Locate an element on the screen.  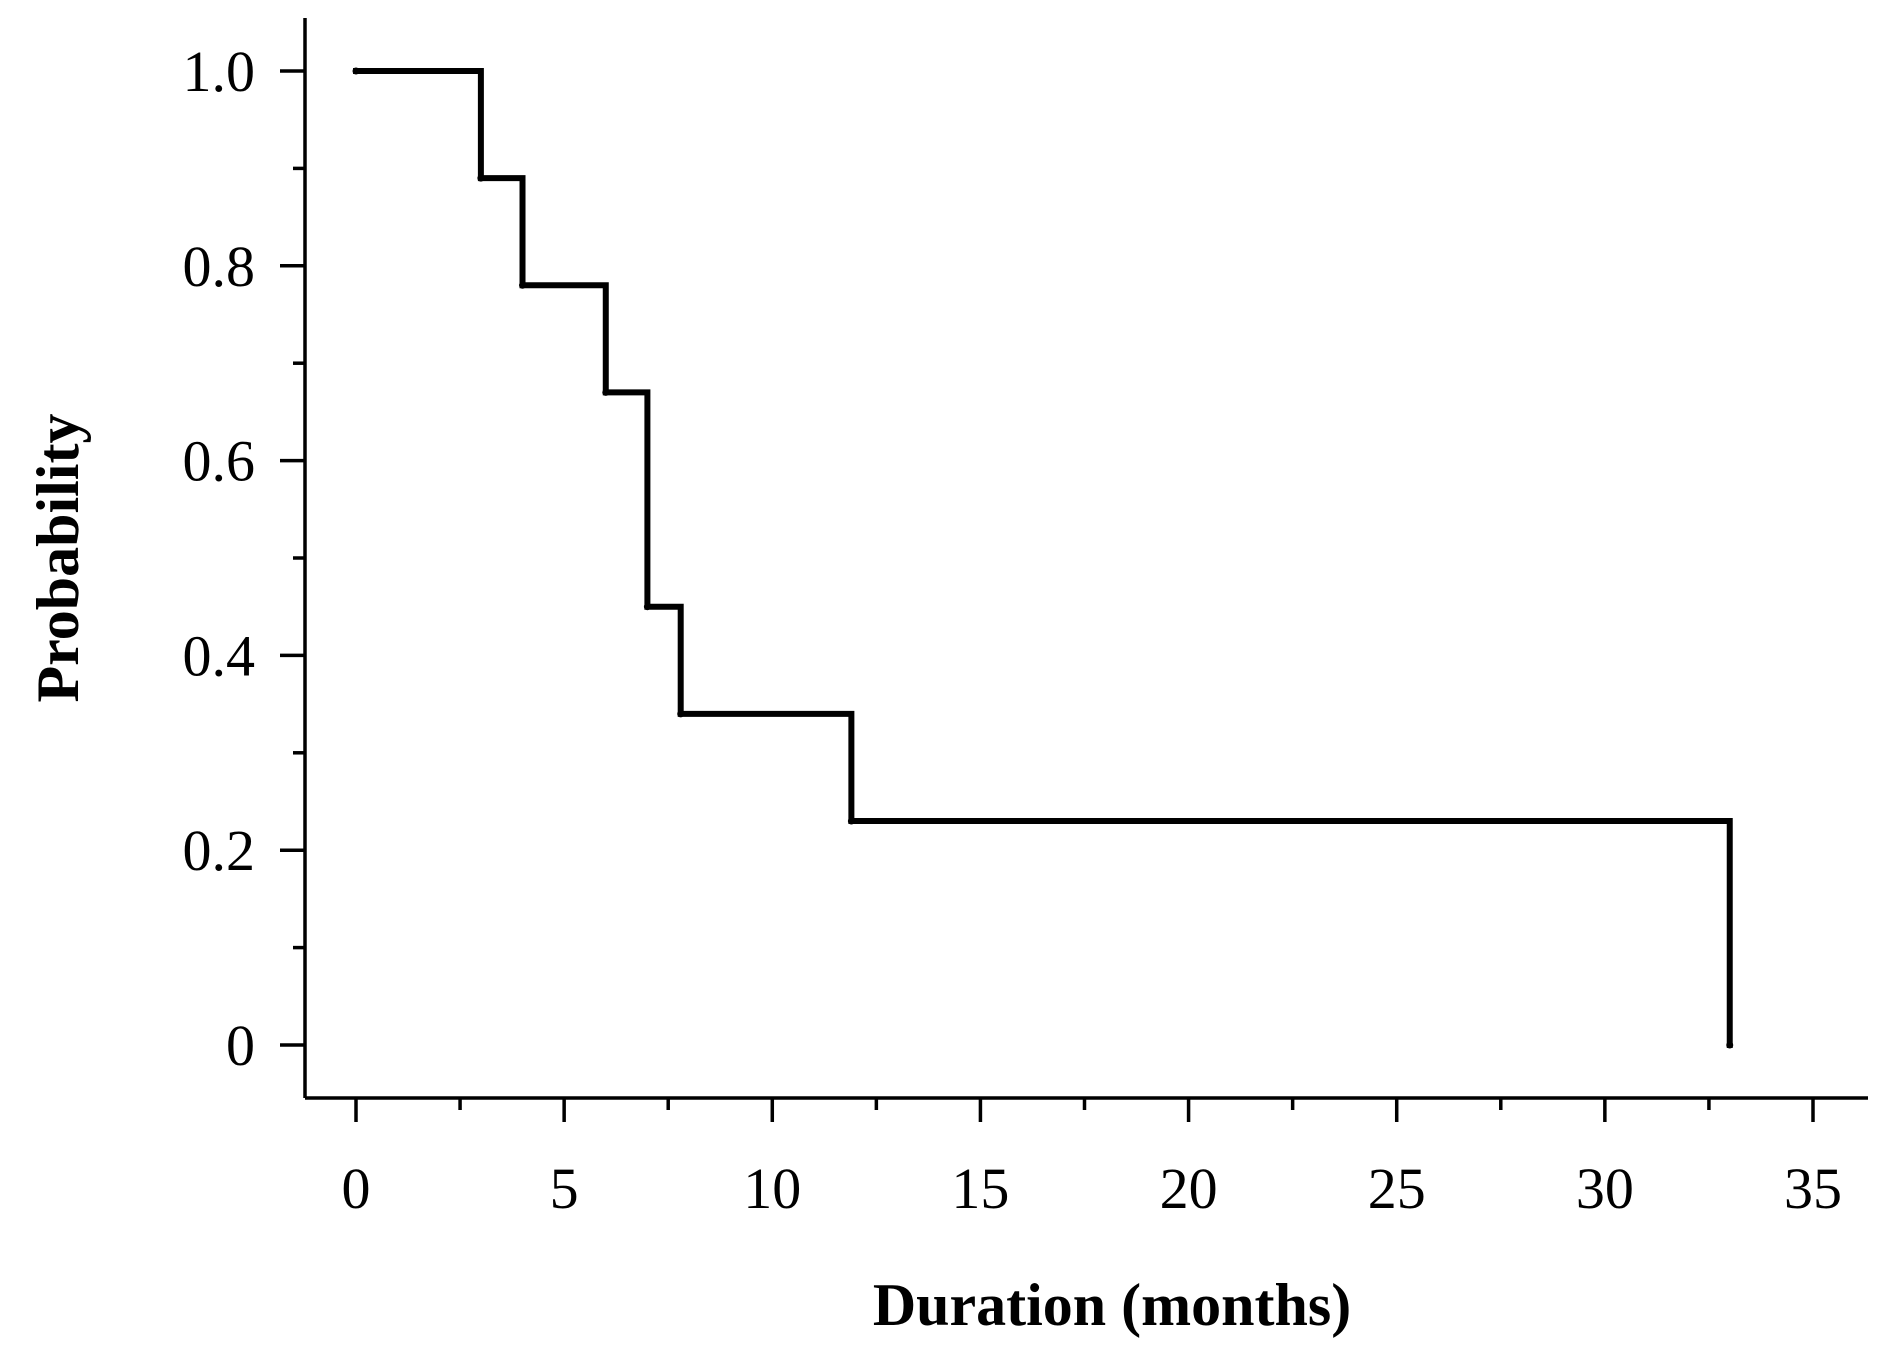
y-tick-label: 0.2 is located at coordinates (219, 850).